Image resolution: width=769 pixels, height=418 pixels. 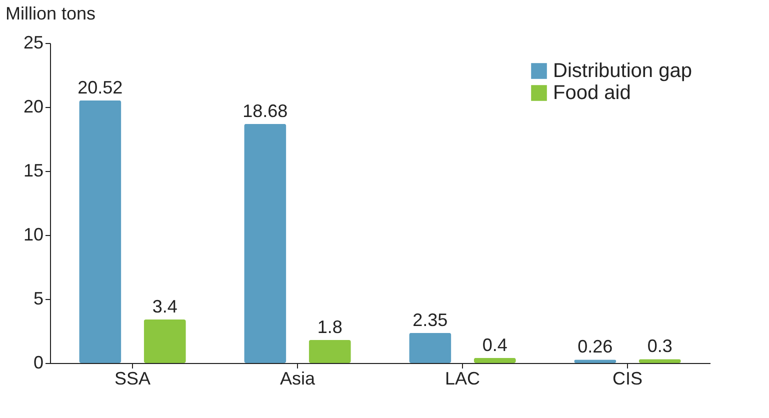 I want to click on y-tick-label: 10, so click(x=33, y=234).